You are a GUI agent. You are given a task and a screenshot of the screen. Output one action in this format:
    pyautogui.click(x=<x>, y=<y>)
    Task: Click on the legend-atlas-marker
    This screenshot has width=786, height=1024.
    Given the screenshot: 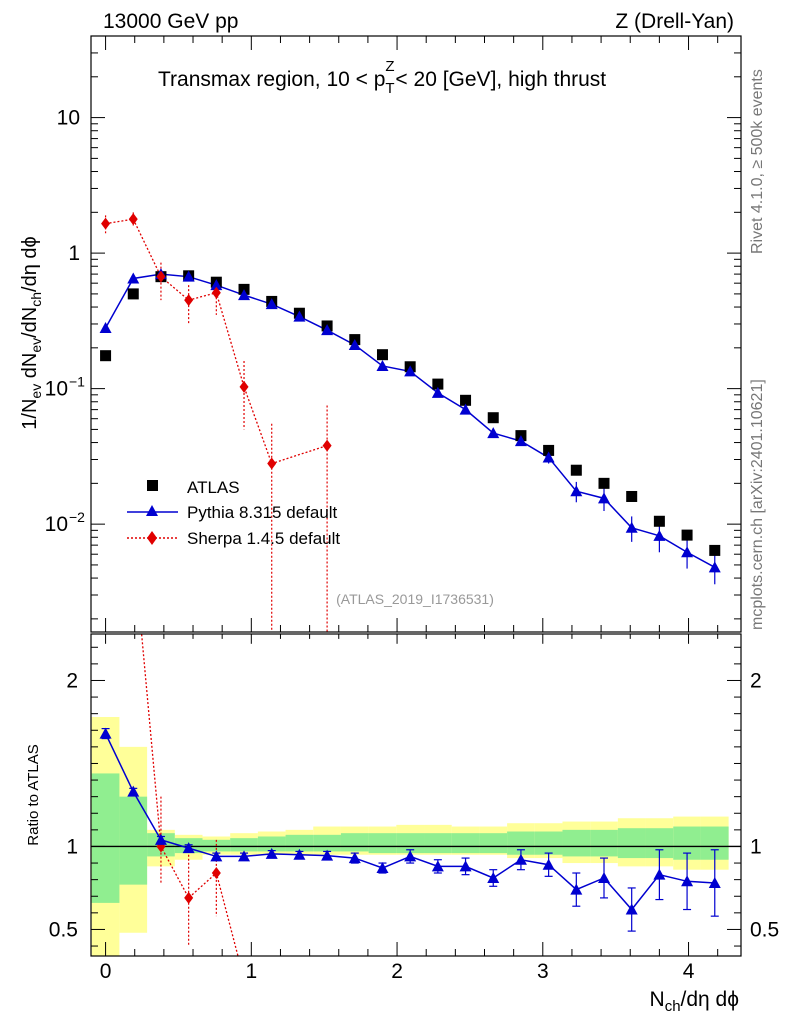 What is the action you would take?
    pyautogui.click(x=152, y=485)
    